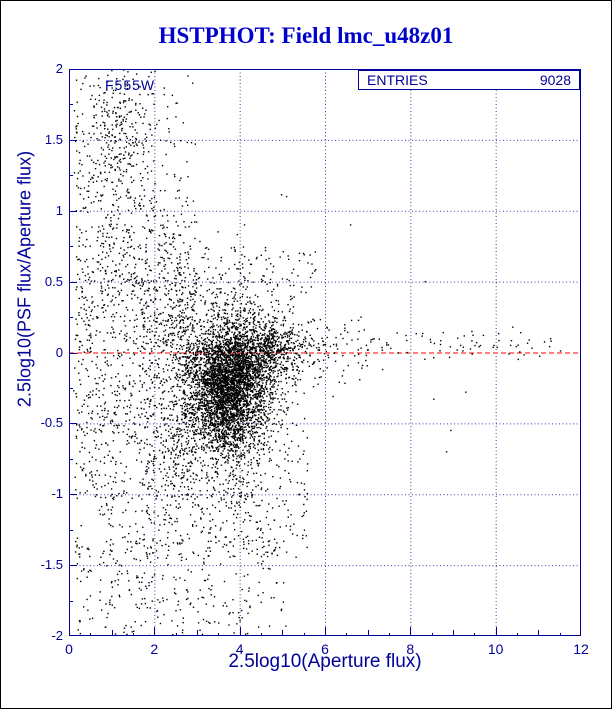  Describe the element at coordinates (581, 649) in the screenshot. I see `x-tick-label: 12` at that location.